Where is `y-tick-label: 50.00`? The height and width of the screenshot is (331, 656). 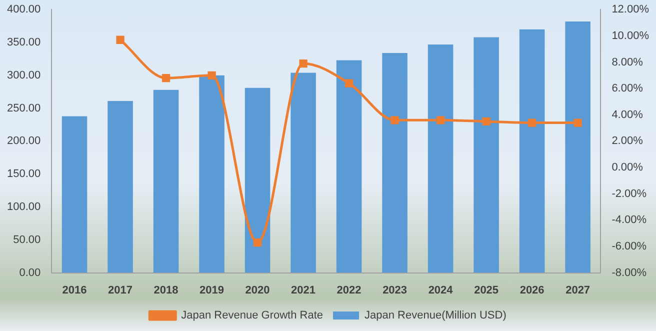 y-tick-label: 50.00 is located at coordinates (27, 240).